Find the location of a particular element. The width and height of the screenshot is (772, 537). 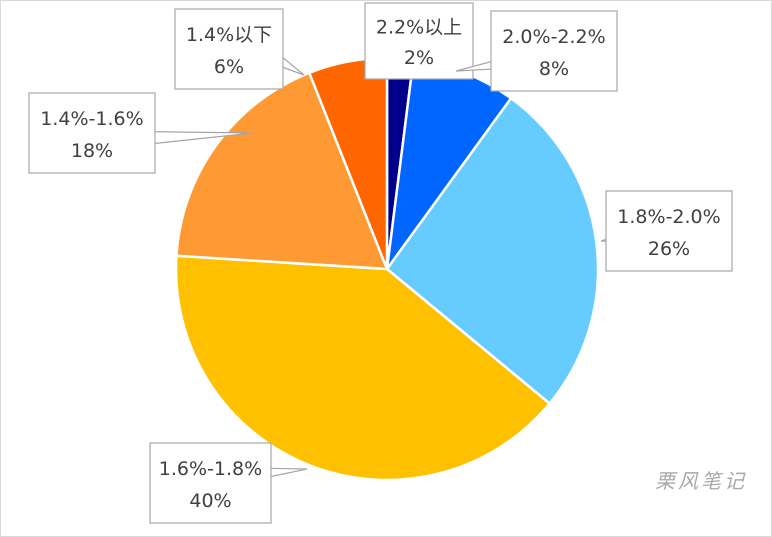

value-label: 2% is located at coordinates (419, 58).